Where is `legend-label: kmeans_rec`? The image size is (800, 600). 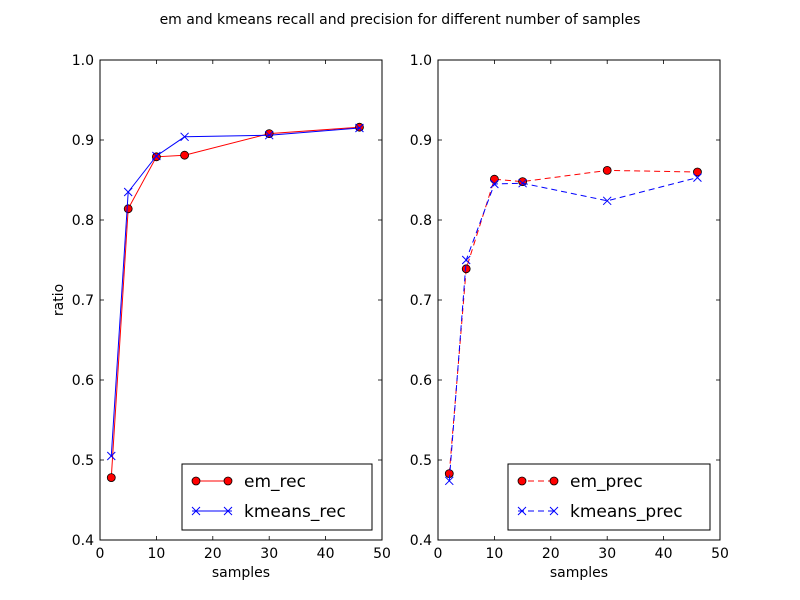
legend-label: kmeans_rec is located at coordinates (295, 512).